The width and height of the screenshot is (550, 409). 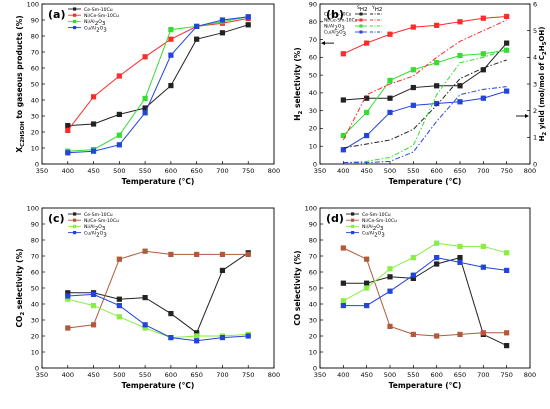 I want to click on y-tick-label: 0, so click(x=315, y=164).